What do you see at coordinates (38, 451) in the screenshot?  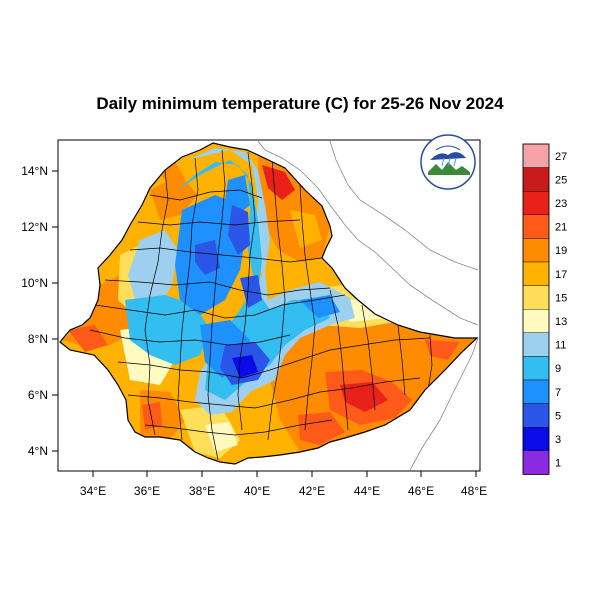 I see `y-tick-label: 4°N` at bounding box center [38, 451].